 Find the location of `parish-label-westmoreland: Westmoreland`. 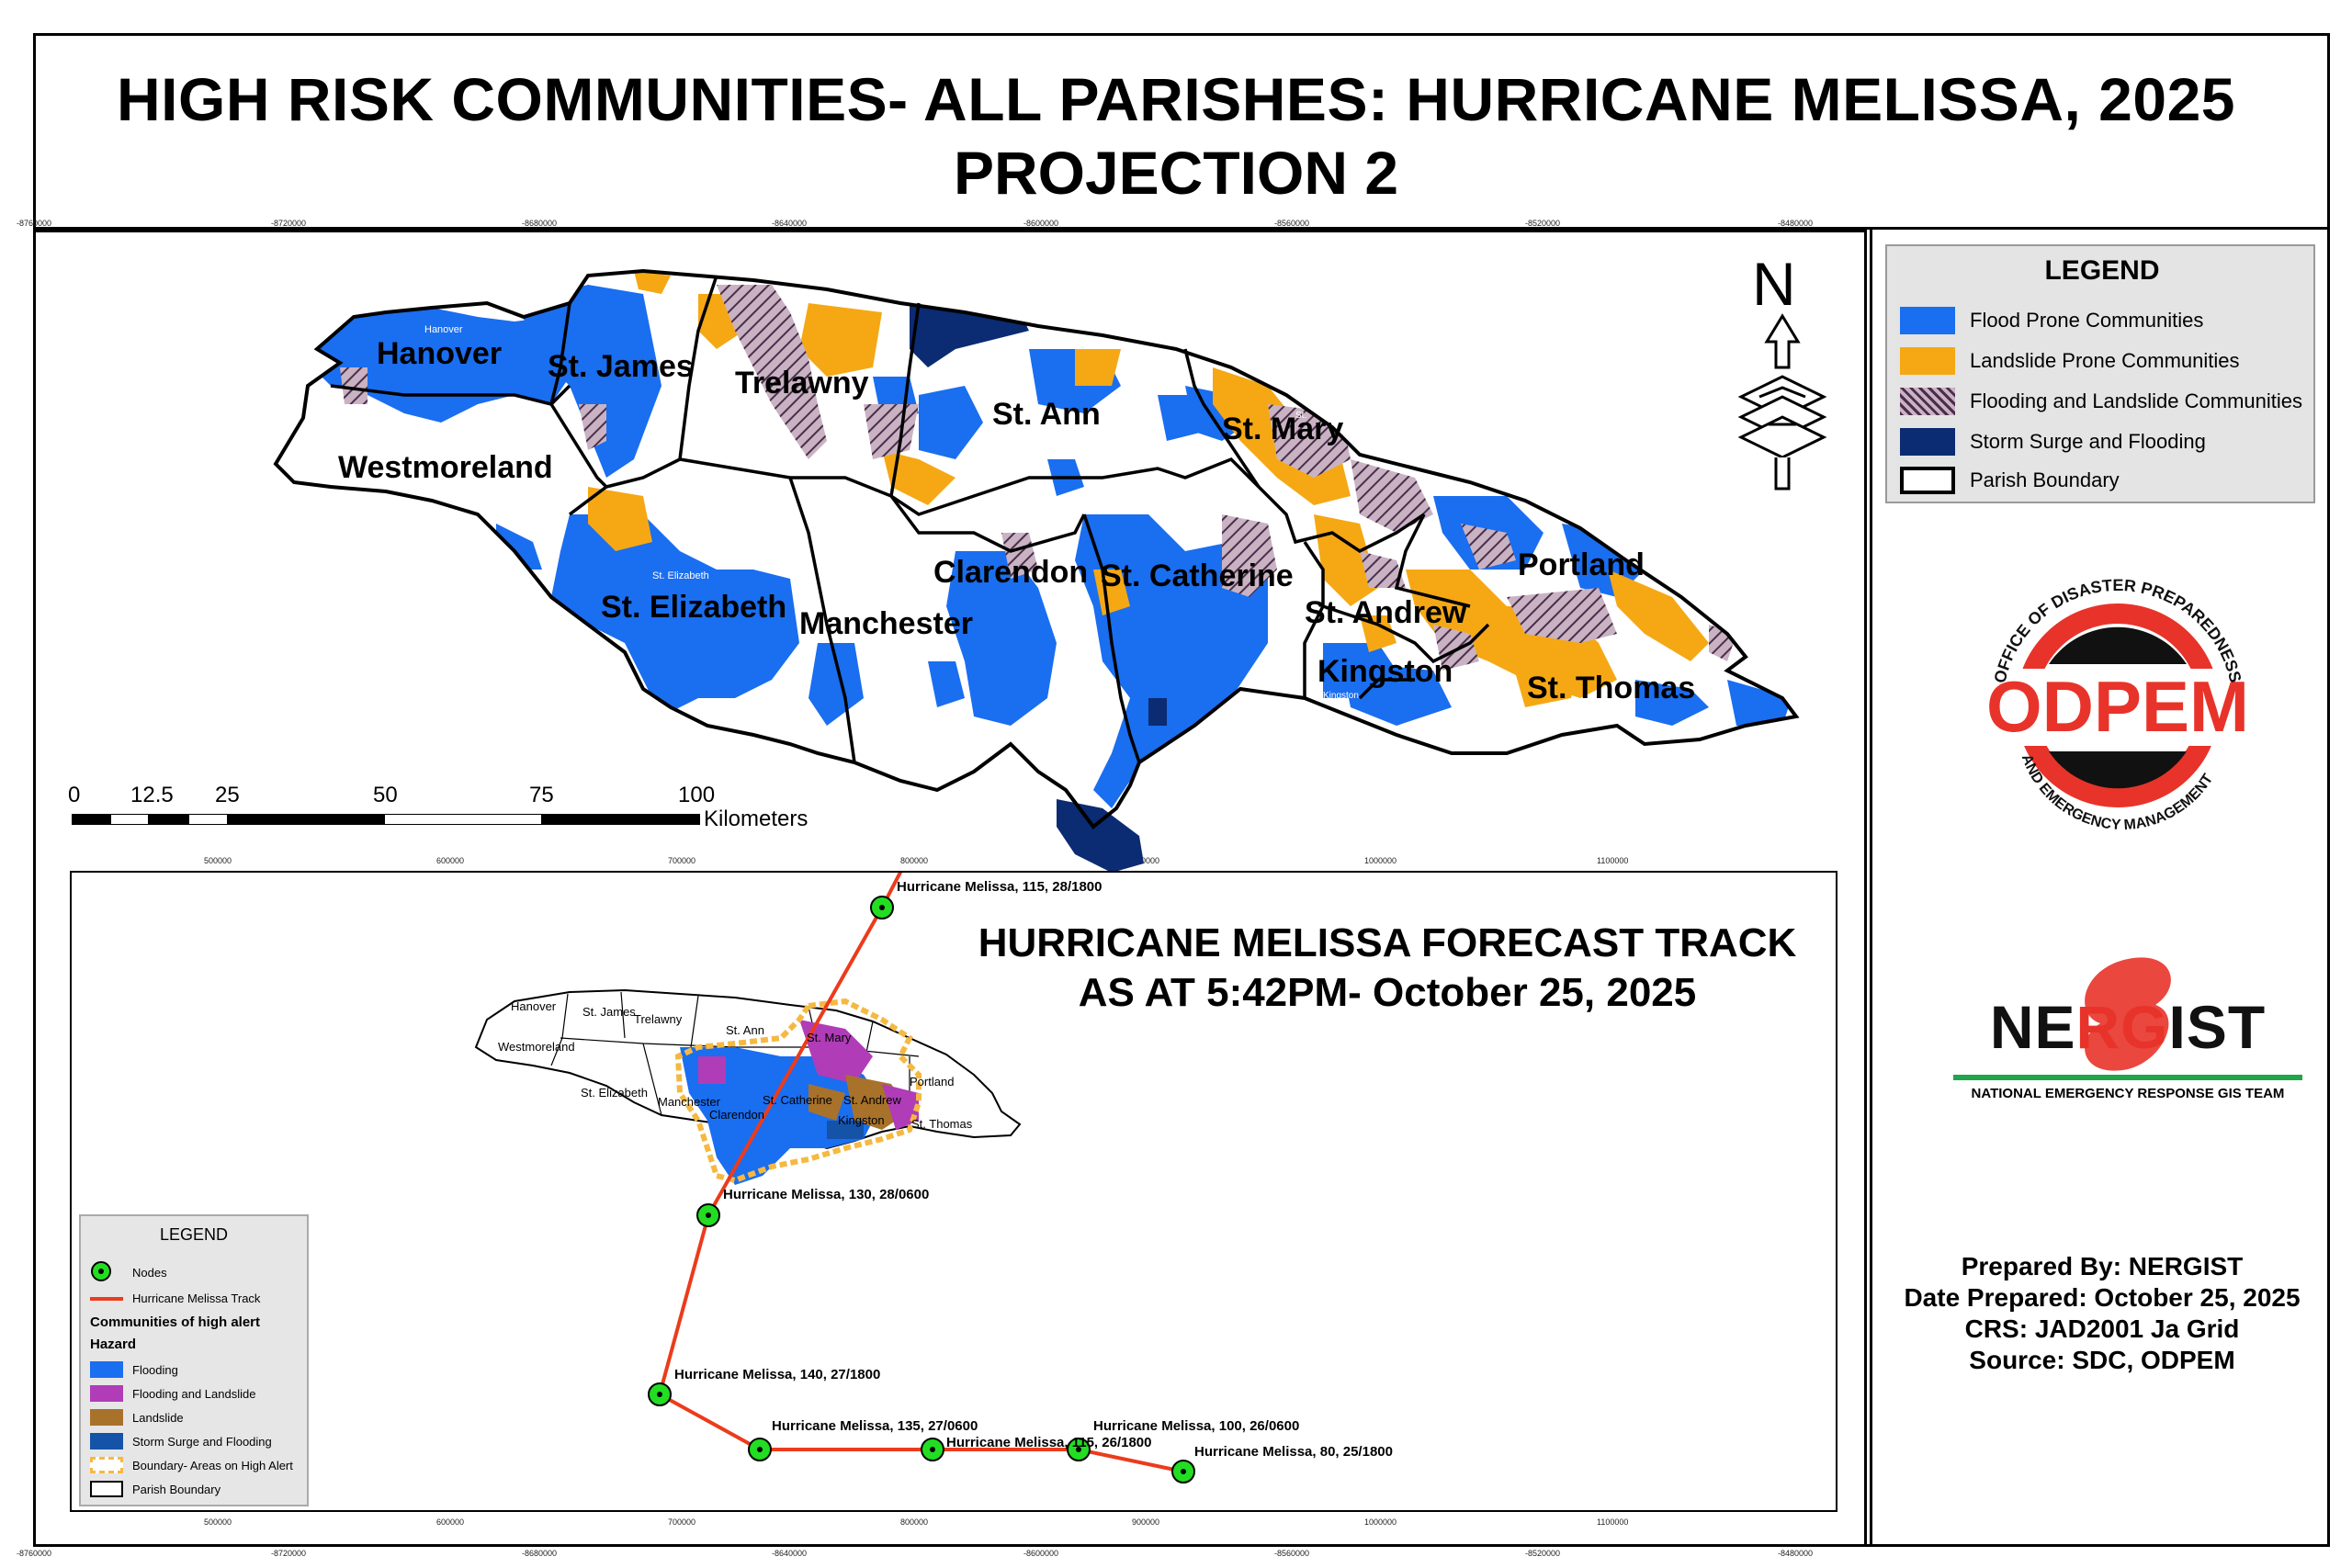

parish-label-westmoreland: Westmoreland is located at coordinates (445, 467).